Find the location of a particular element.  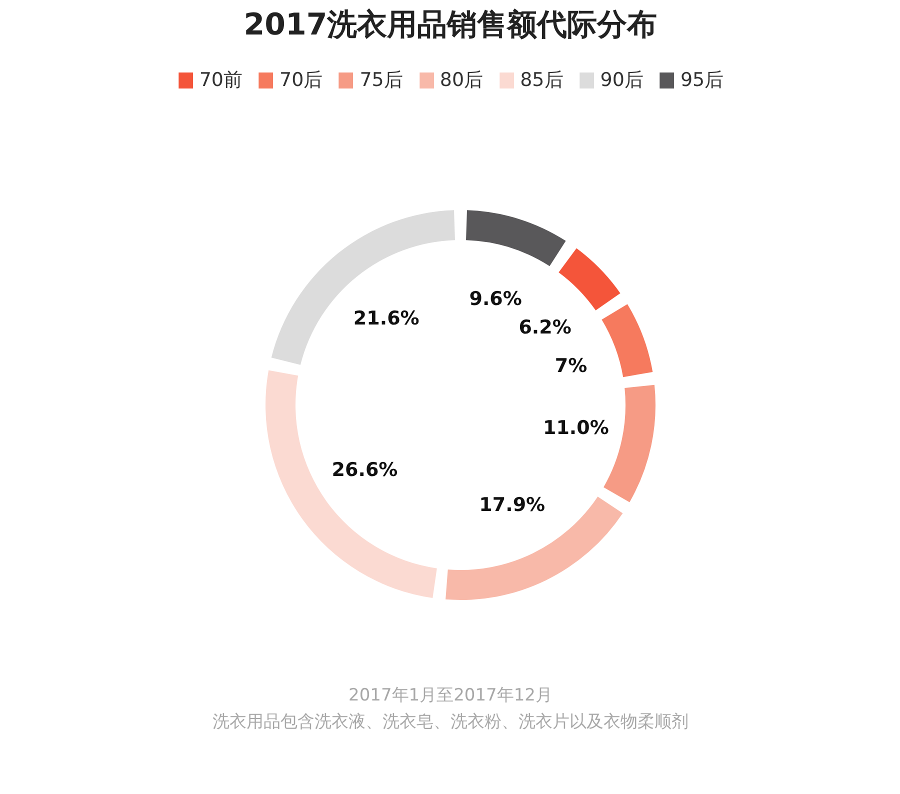

legend-label: 85后 is located at coordinates (542, 80).